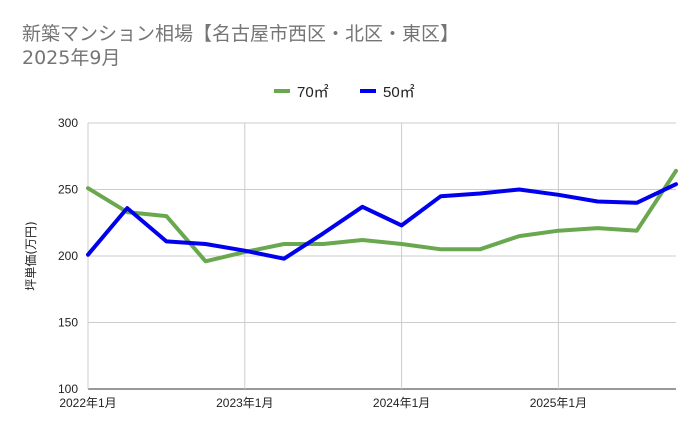 This screenshot has height=432, width=698. I want to click on x-axis-ticks: 2022年1月 2023年1月 2024年1月 2025年1月, so click(323, 403).